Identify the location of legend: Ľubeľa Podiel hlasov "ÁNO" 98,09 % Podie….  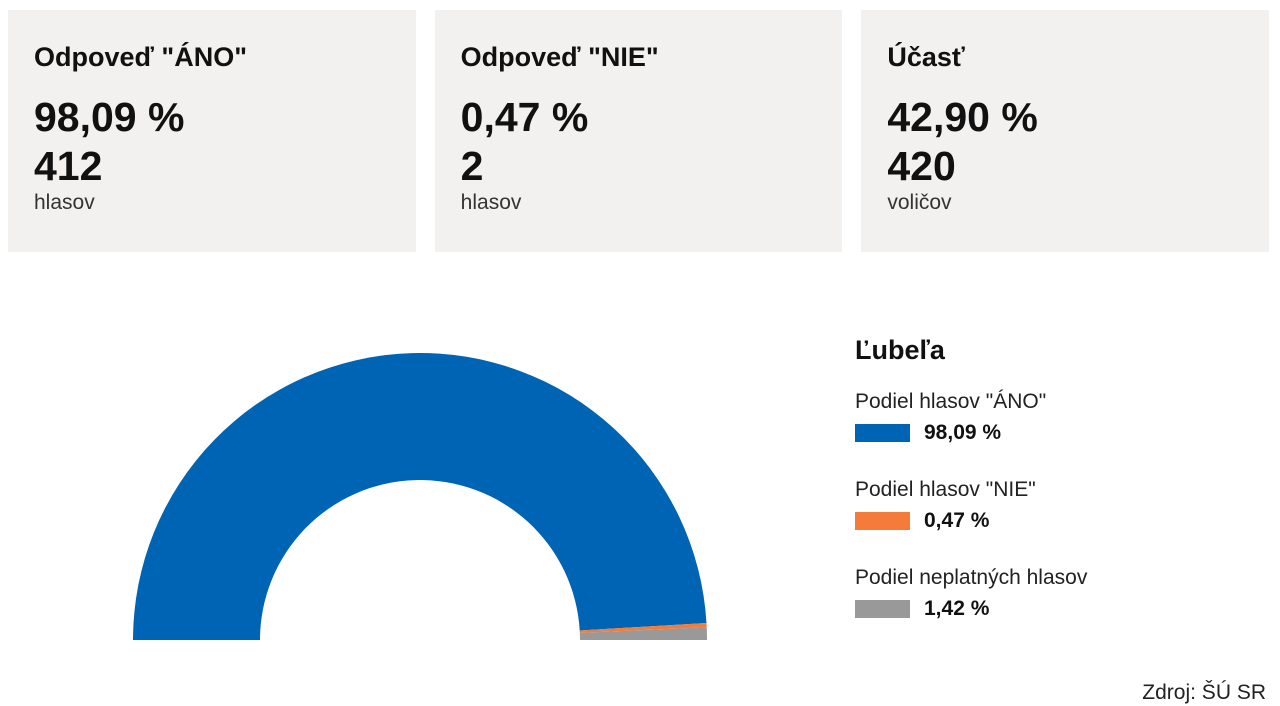
(1055, 491).